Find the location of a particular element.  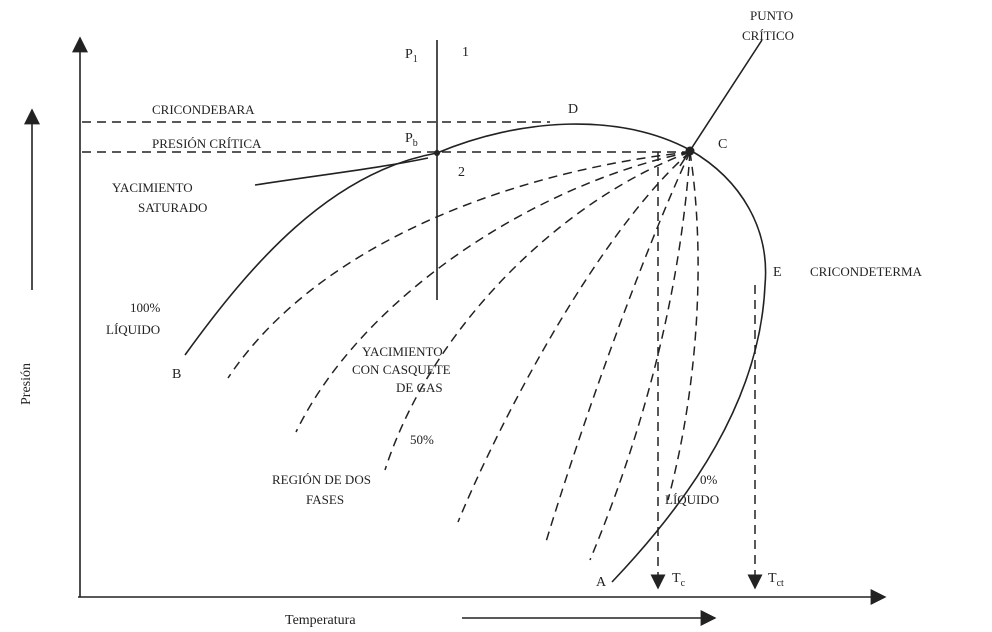

label: 0% is located at coordinates (709, 479).